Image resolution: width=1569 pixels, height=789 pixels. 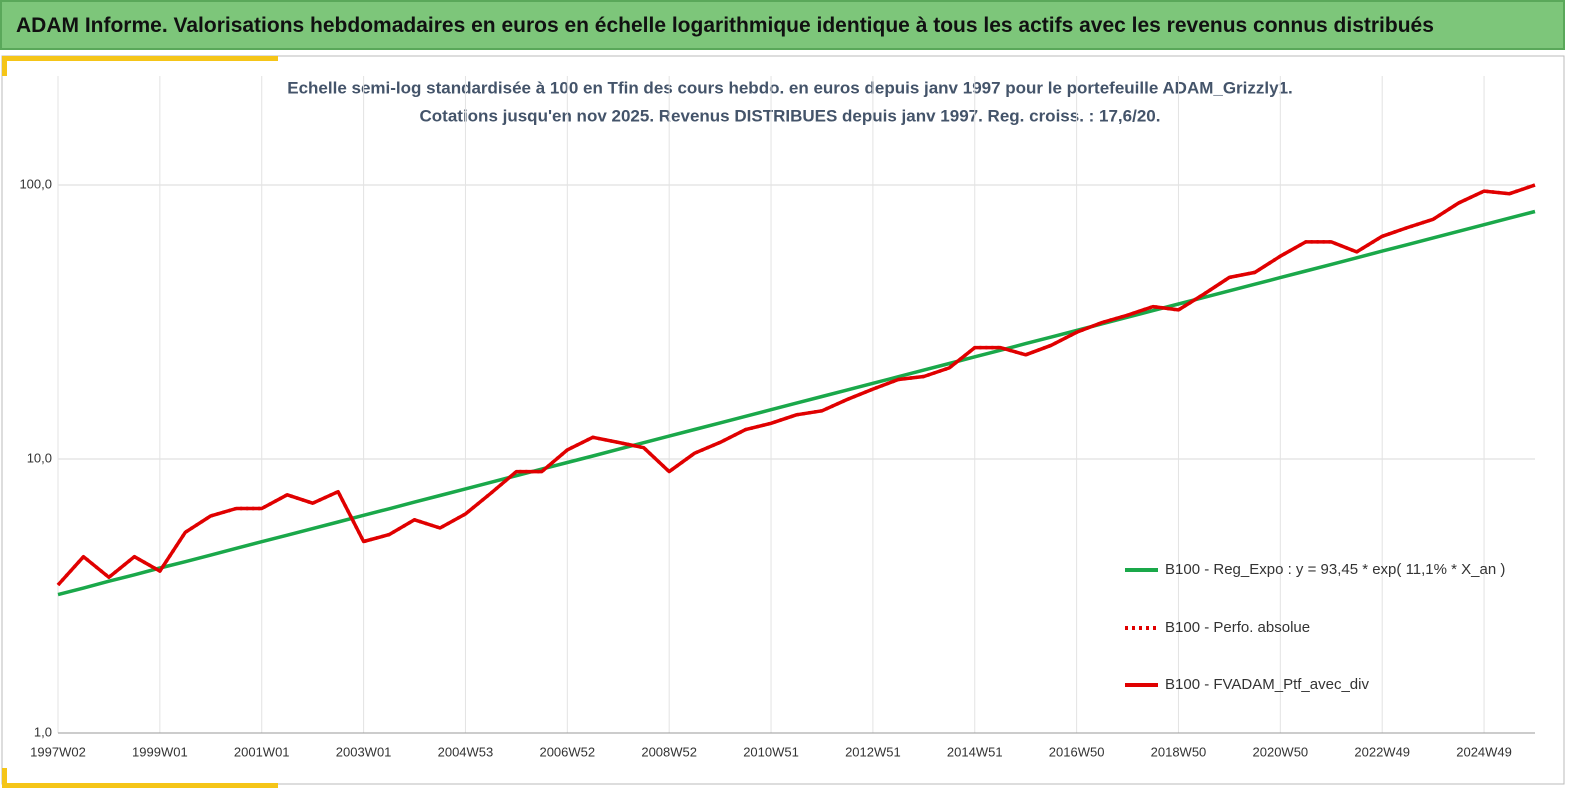 What do you see at coordinates (1179, 751) in the screenshot?
I see `x-tick-label: 2018W50` at bounding box center [1179, 751].